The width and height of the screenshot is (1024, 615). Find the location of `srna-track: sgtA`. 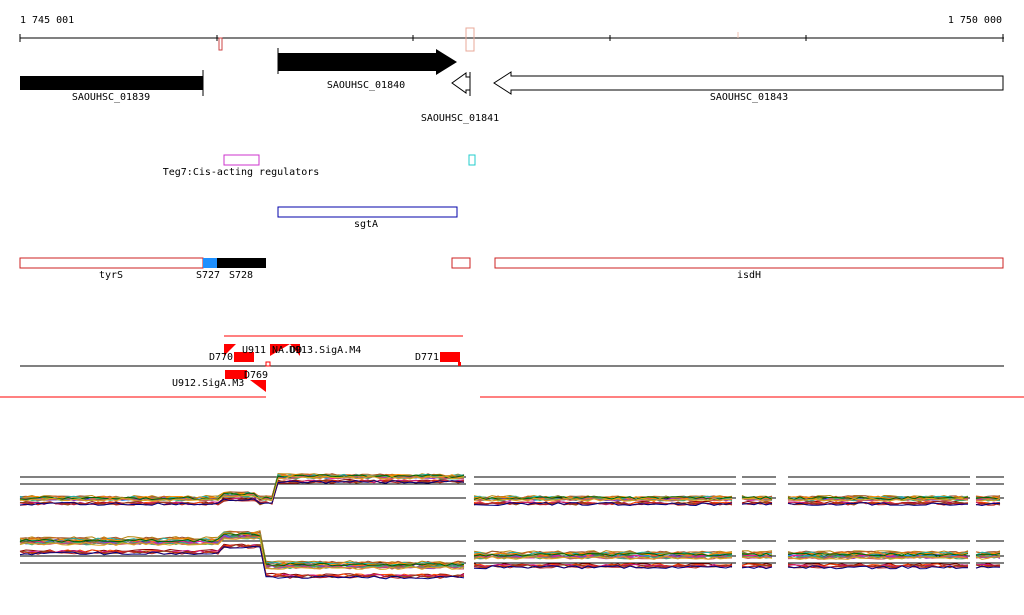

srna-track: sgtA is located at coordinates (367, 218).